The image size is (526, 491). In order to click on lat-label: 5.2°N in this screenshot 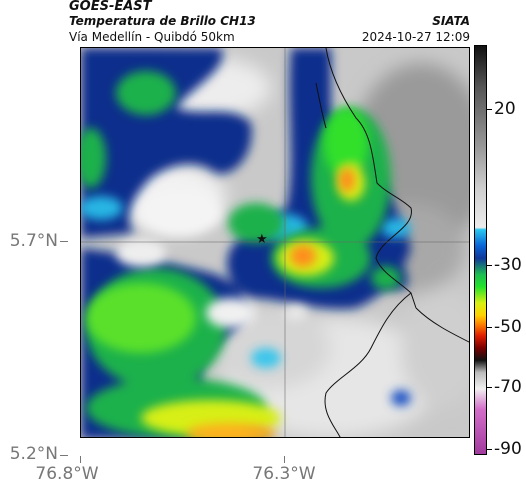, I will do `click(33, 454)`.